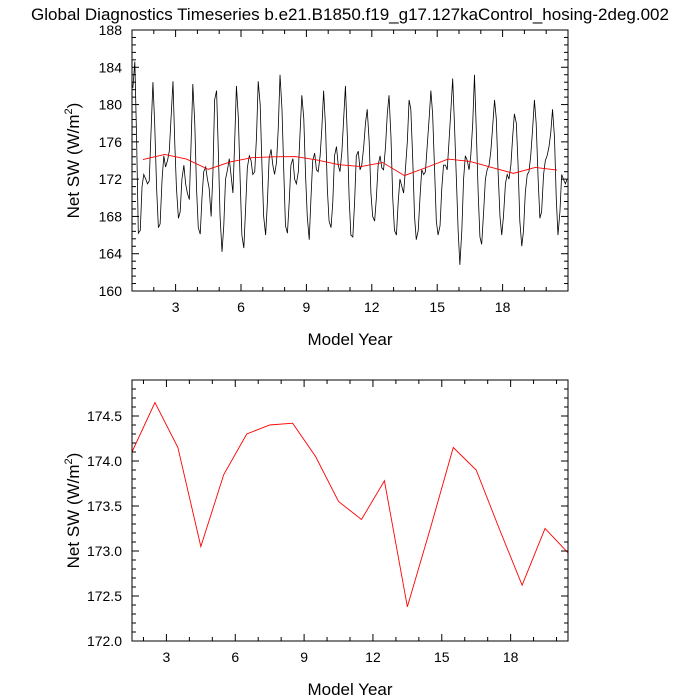 The image size is (700, 700). What do you see at coordinates (104, 551) in the screenshot?
I see `y-tick-label: 173.0` at bounding box center [104, 551].